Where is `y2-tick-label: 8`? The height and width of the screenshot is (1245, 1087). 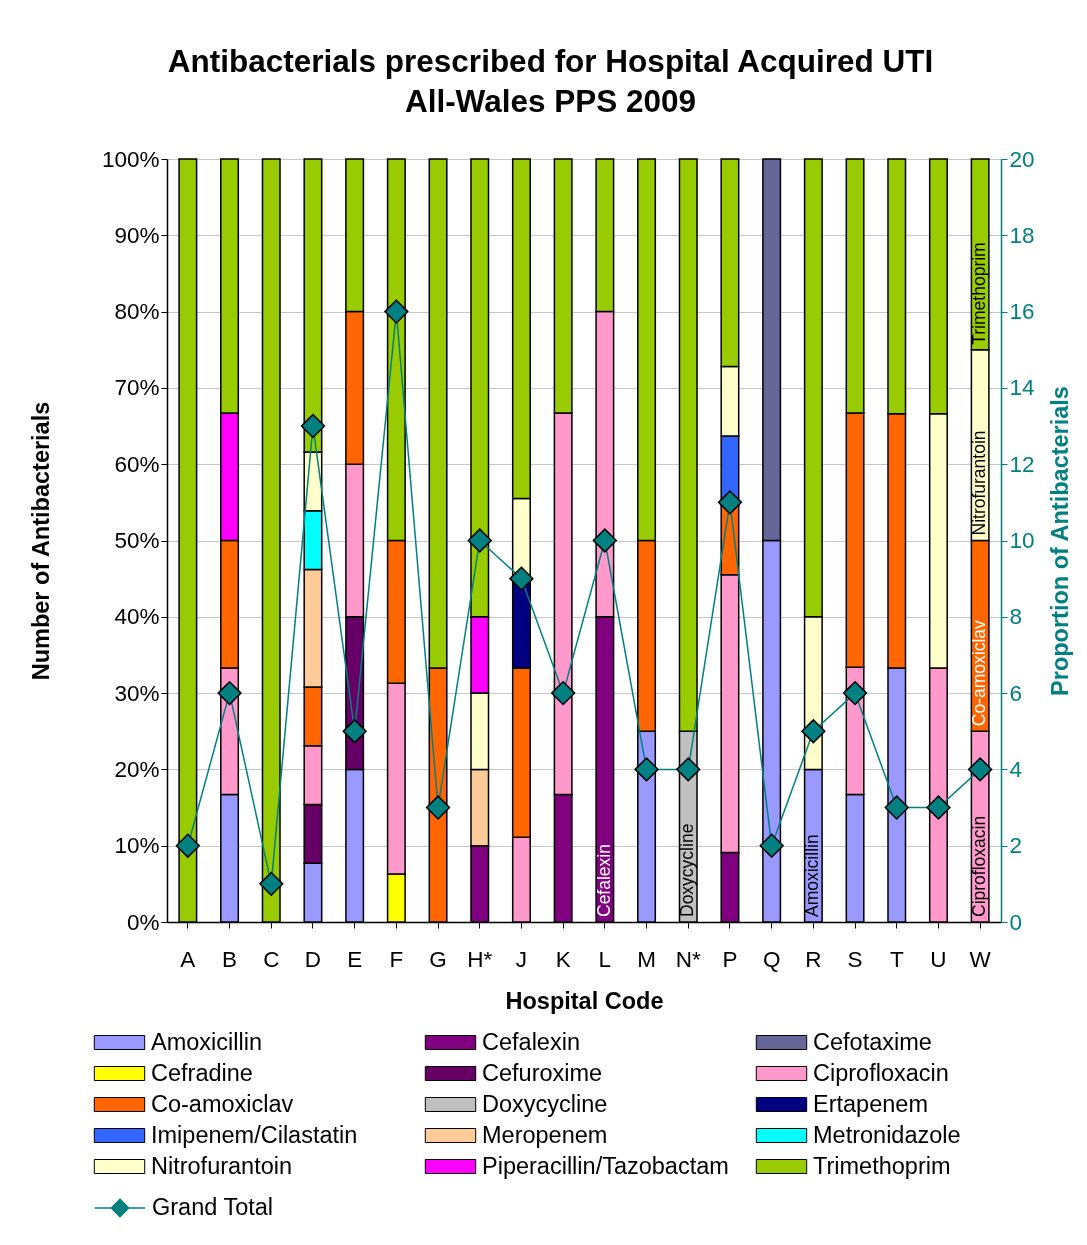
y2-tick-label: 8 is located at coordinates (1016, 617).